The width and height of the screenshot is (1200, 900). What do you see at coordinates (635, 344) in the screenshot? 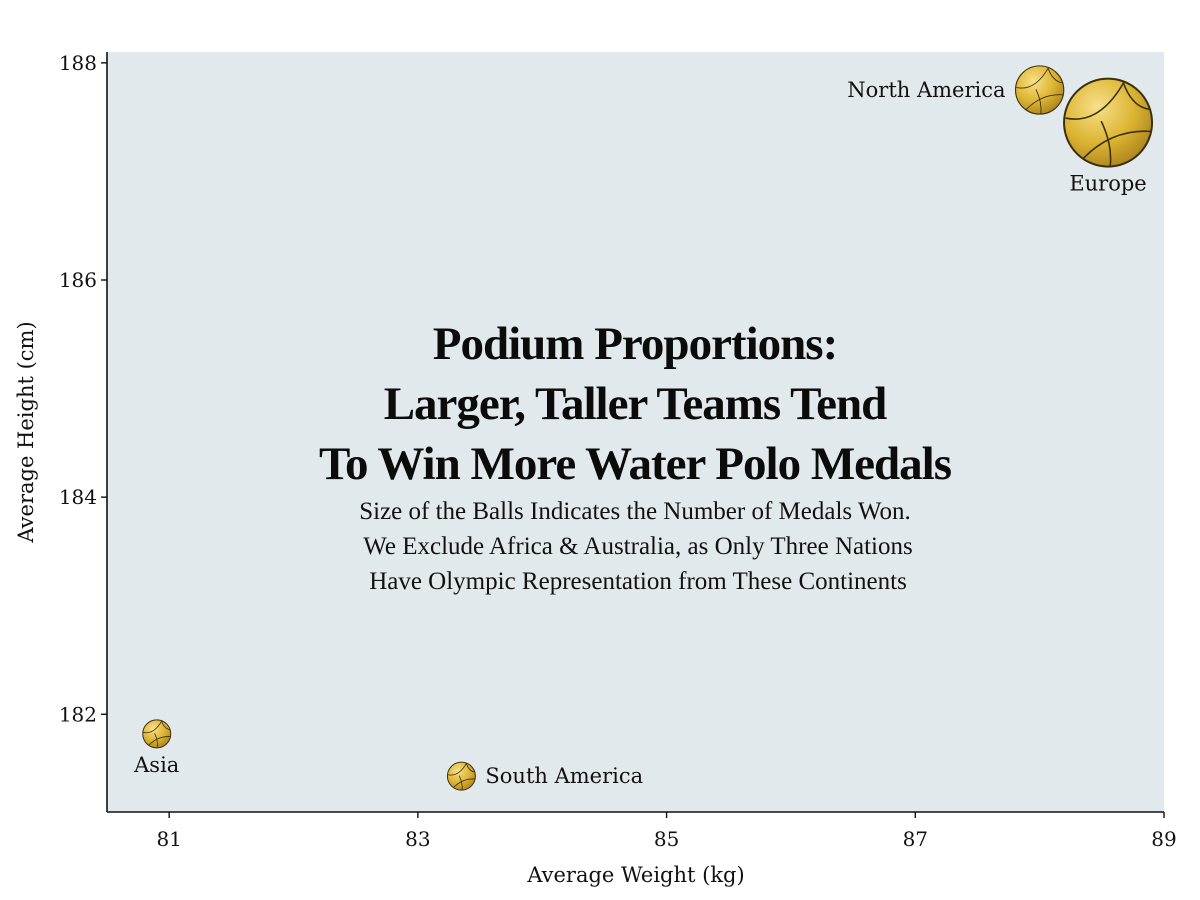
I see `title-line-1: Podium Proportions:` at bounding box center [635, 344].